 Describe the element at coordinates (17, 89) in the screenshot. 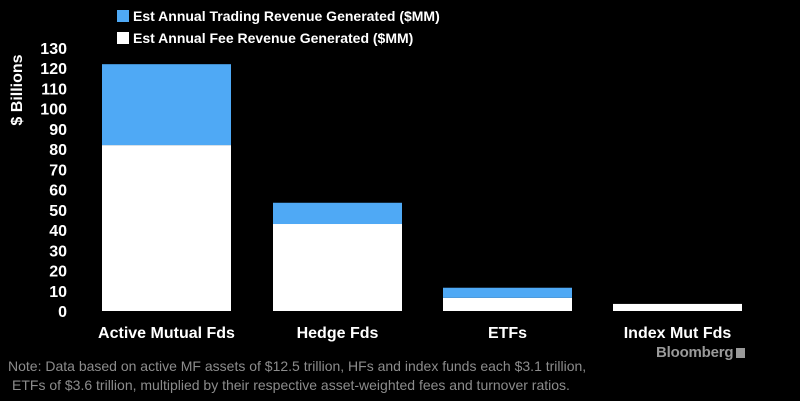

I see `y-axis-title: $ Billions` at that location.